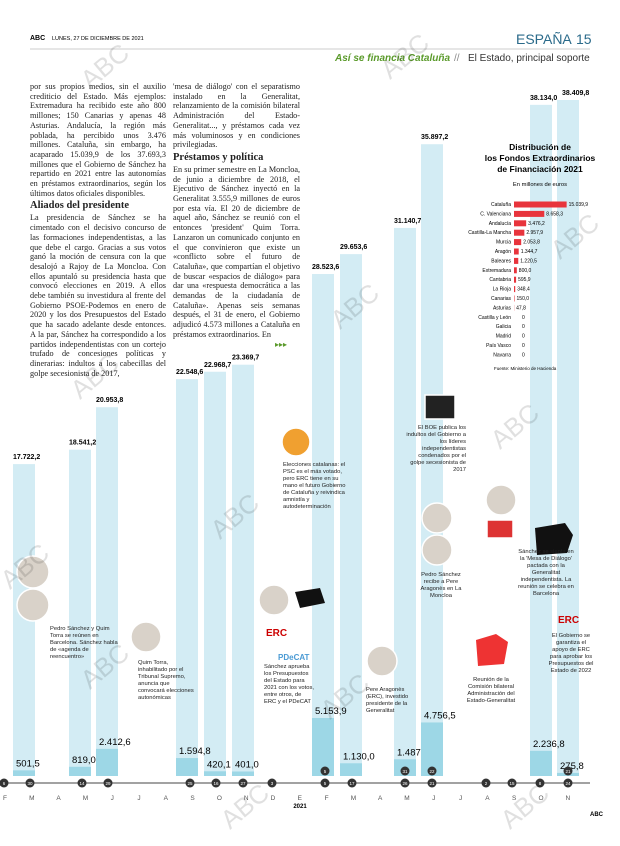 This screenshot has height=846, width=620. Describe the element at coordinates (528, 261) in the screenshot. I see `value-label: 1.220,5` at that location.